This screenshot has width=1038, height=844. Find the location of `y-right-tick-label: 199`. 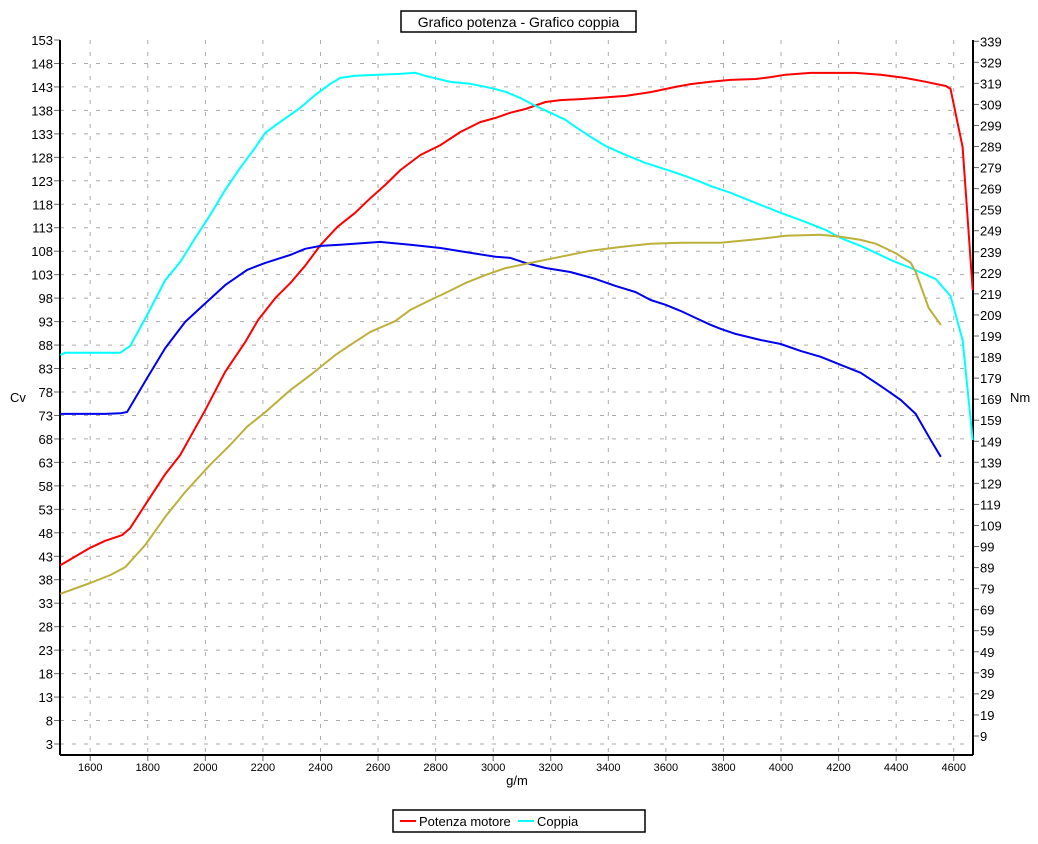

y-right-tick-label: 199 is located at coordinates (991, 336).